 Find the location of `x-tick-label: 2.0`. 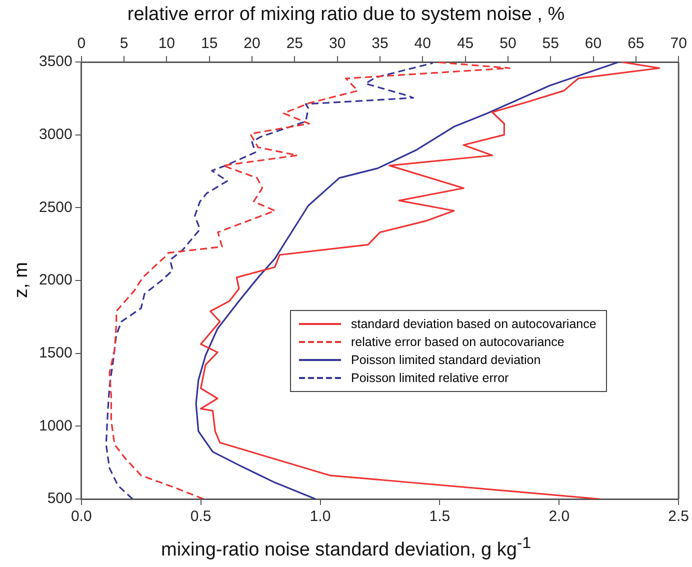

x-tick-label: 2.0 is located at coordinates (559, 517).